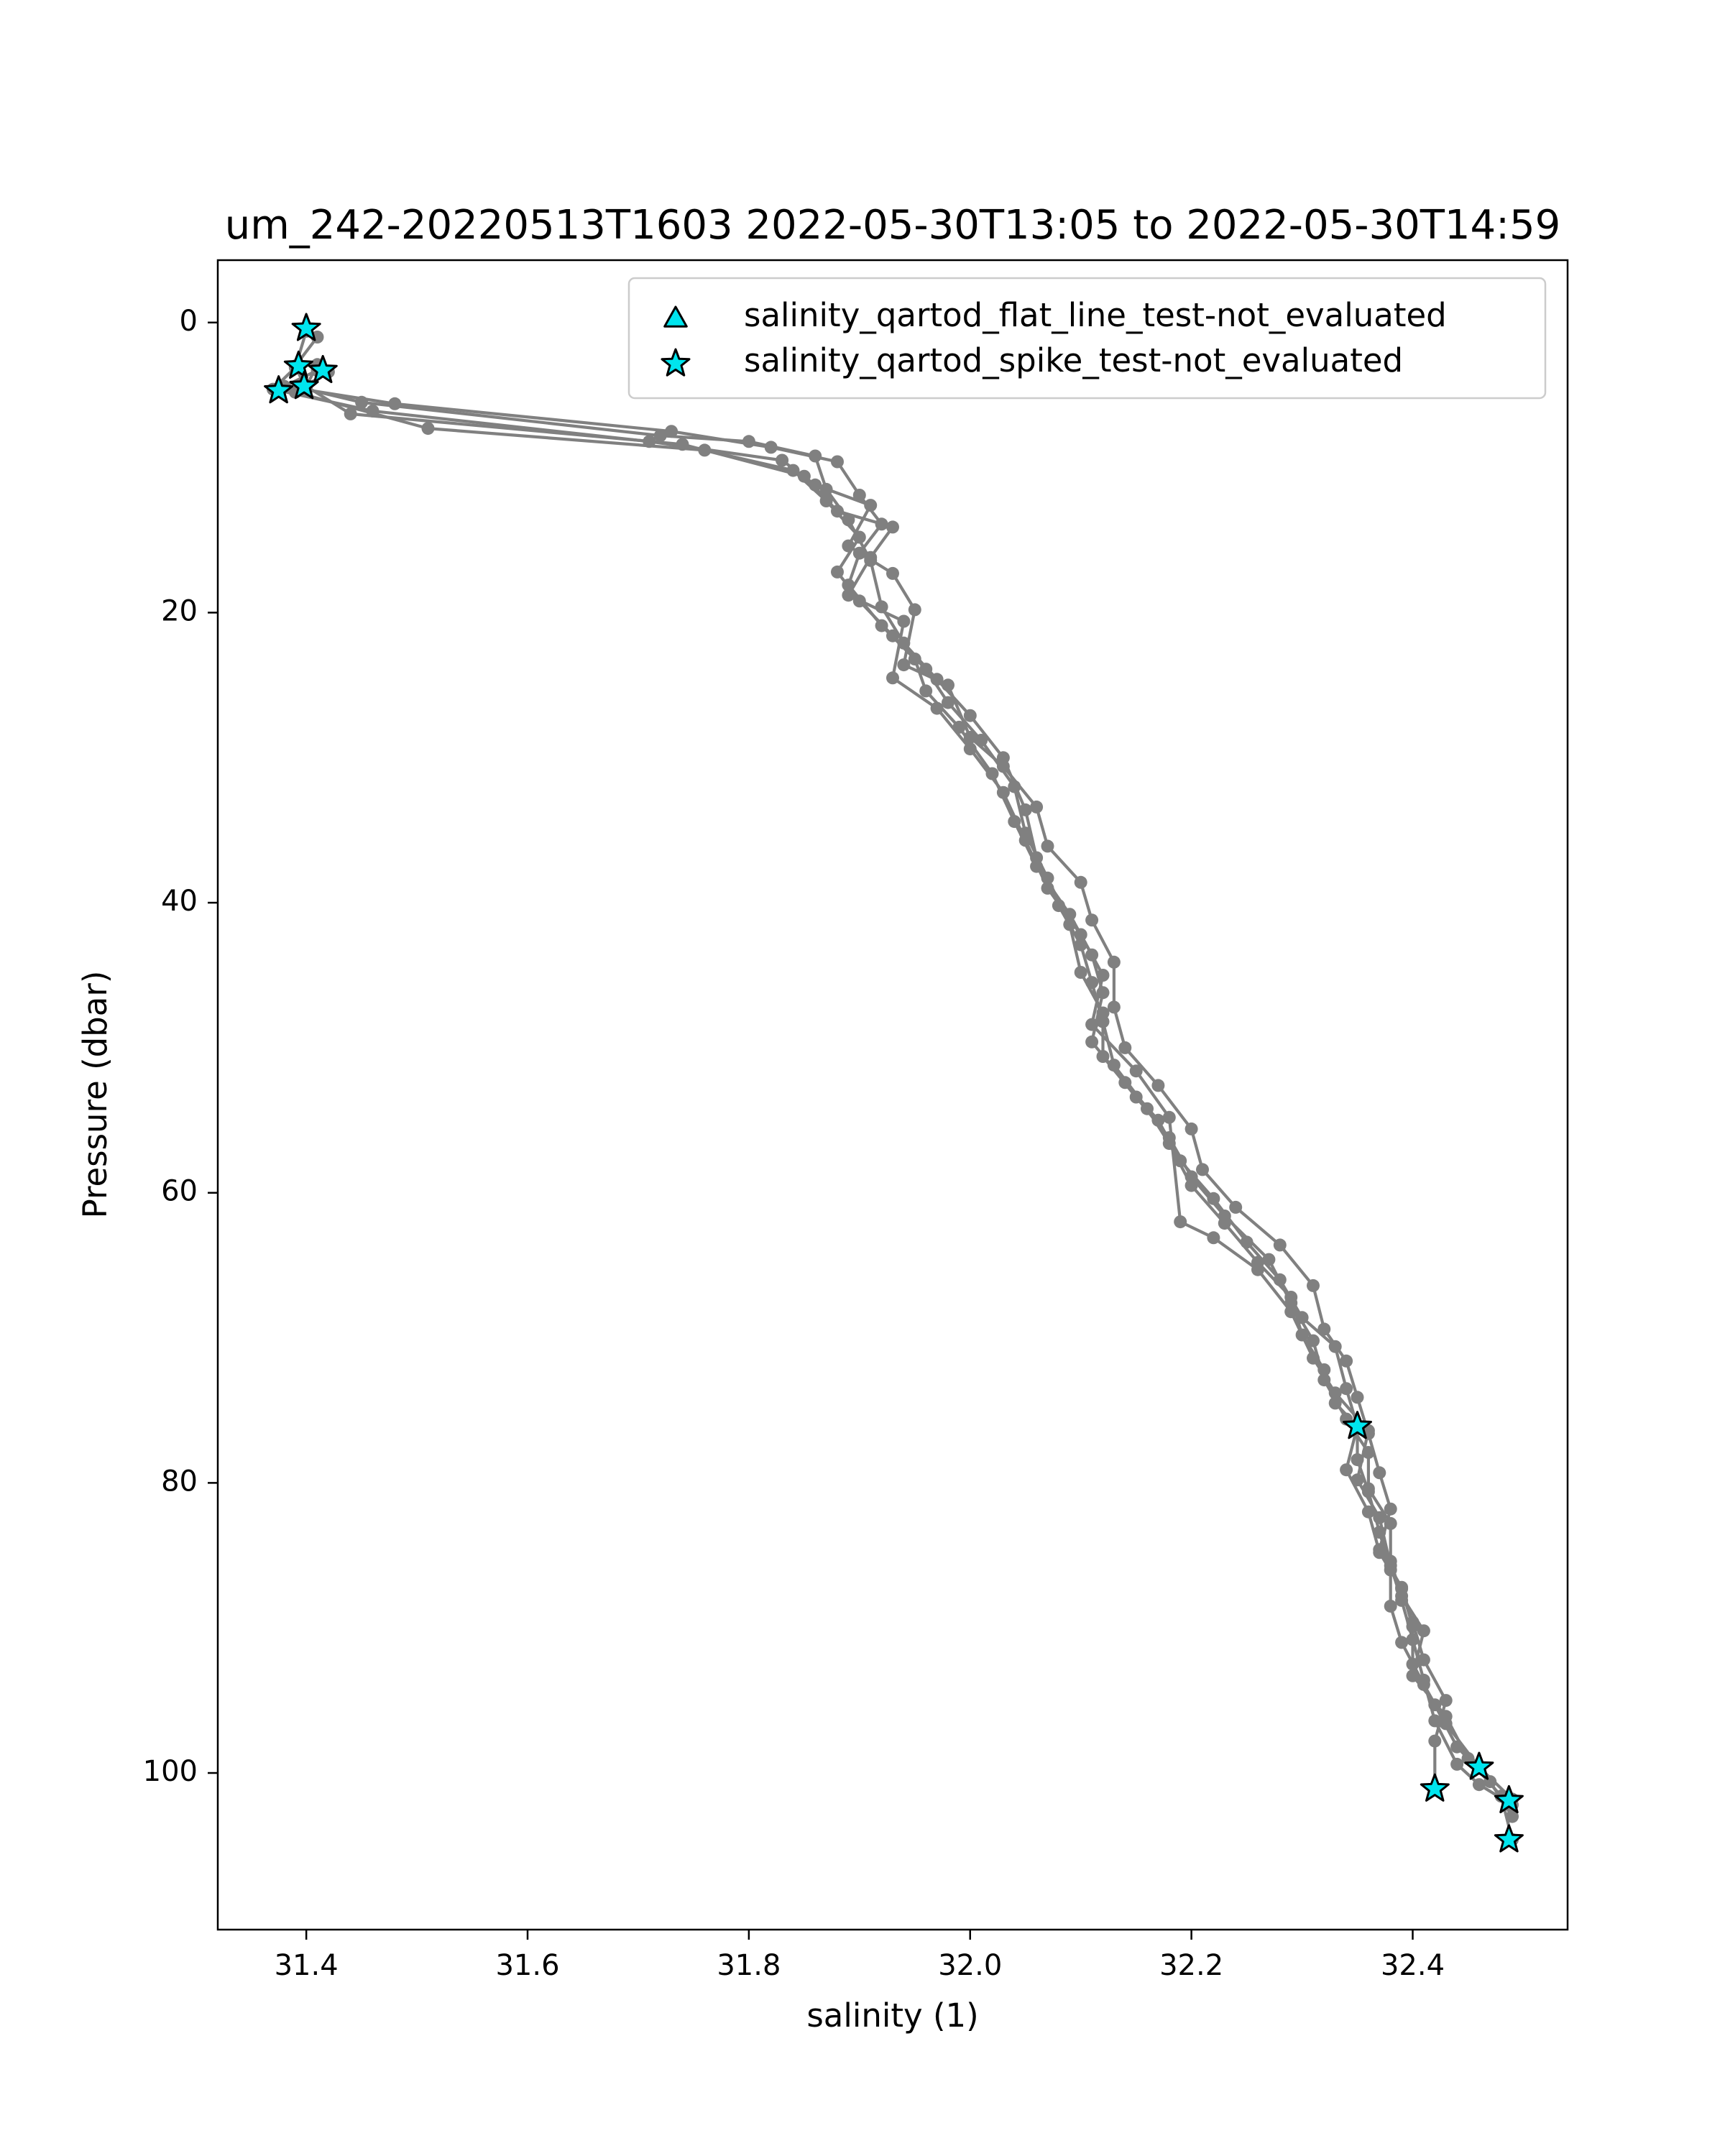  Describe the element at coordinates (180, 1046) in the screenshot. I see `y-axis: 0 20 40 60 80 100` at that location.